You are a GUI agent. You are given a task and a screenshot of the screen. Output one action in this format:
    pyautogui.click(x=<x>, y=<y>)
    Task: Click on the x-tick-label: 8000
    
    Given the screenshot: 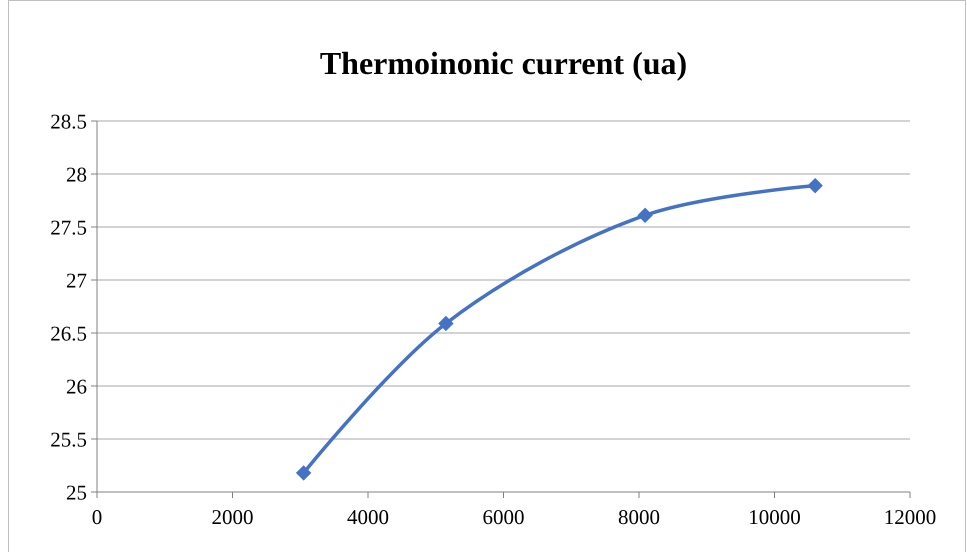 What is the action you would take?
    pyautogui.click(x=639, y=517)
    